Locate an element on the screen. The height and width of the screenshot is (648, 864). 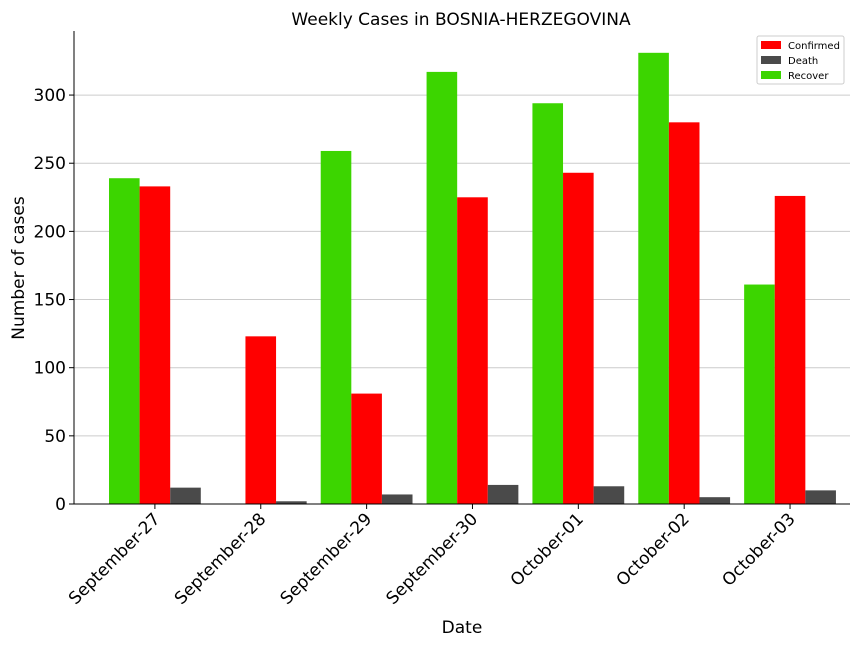
y-tick-label: 300 is located at coordinates (50, 96).